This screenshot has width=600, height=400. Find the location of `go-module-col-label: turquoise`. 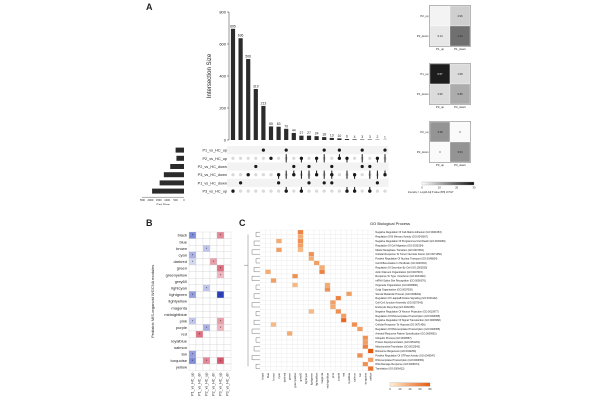

go-module-col-label: turquoise is located at coordinates (365, 378).